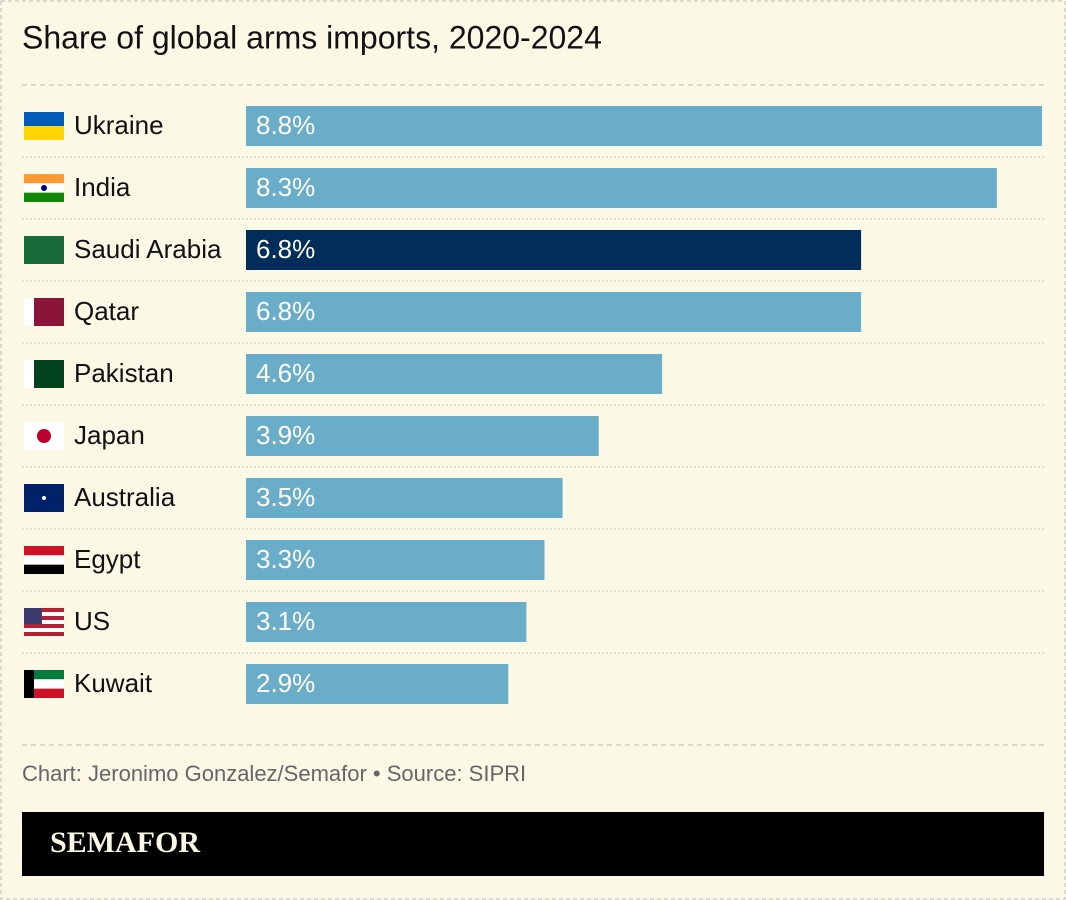  I want to click on value-label: 3.1%, so click(285, 621).